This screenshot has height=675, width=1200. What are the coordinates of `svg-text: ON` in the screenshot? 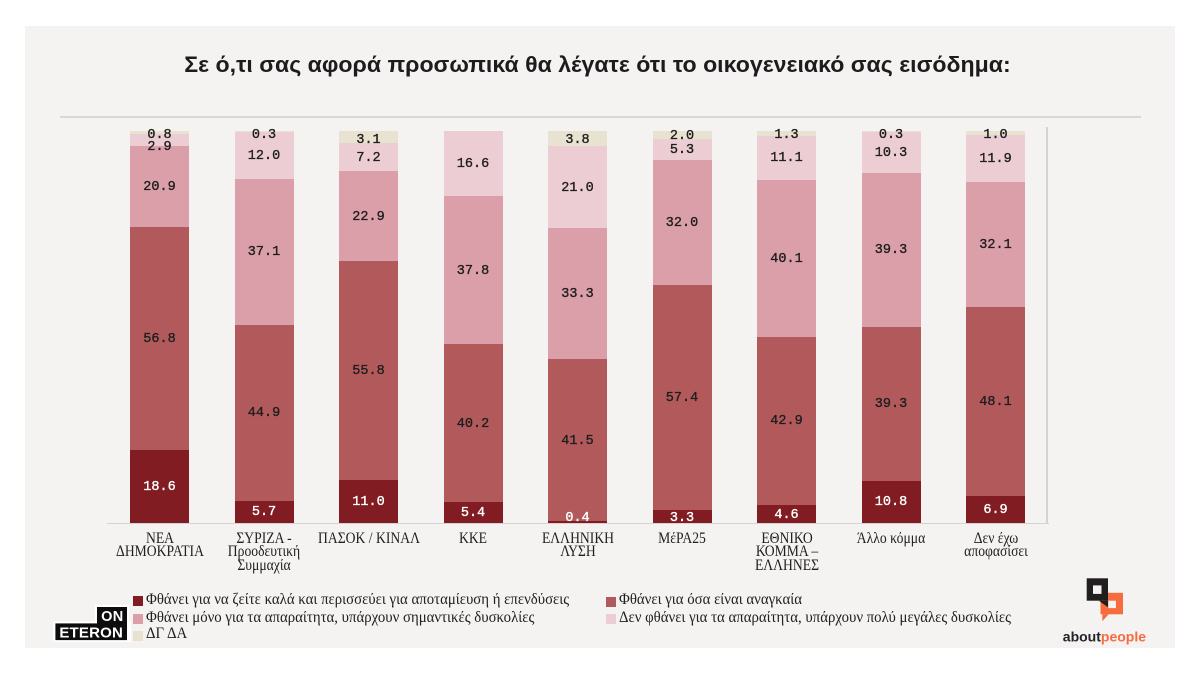 It's located at (112, 617).